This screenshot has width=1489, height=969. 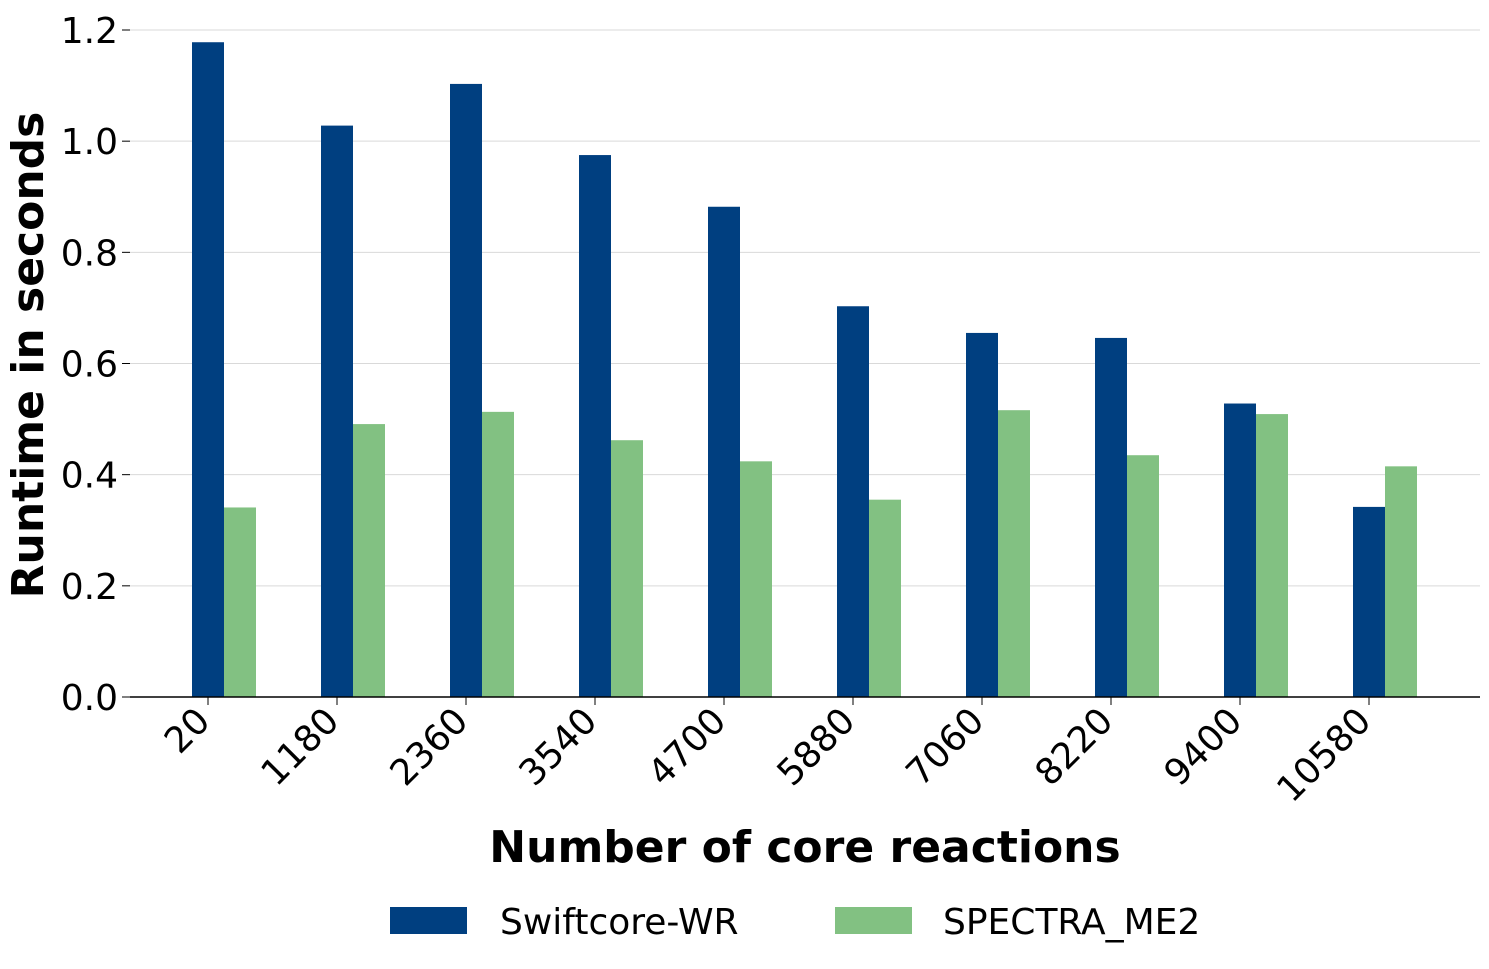 I want to click on x-tick-label: 2360, so click(x=430, y=747).